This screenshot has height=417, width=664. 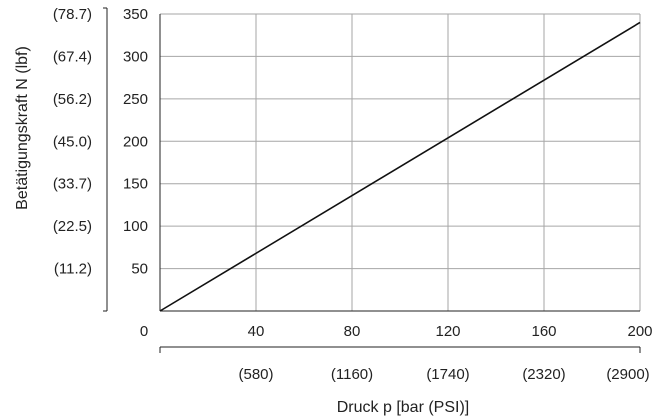 I want to click on x-tick-label-1: 40, so click(x=256, y=331).